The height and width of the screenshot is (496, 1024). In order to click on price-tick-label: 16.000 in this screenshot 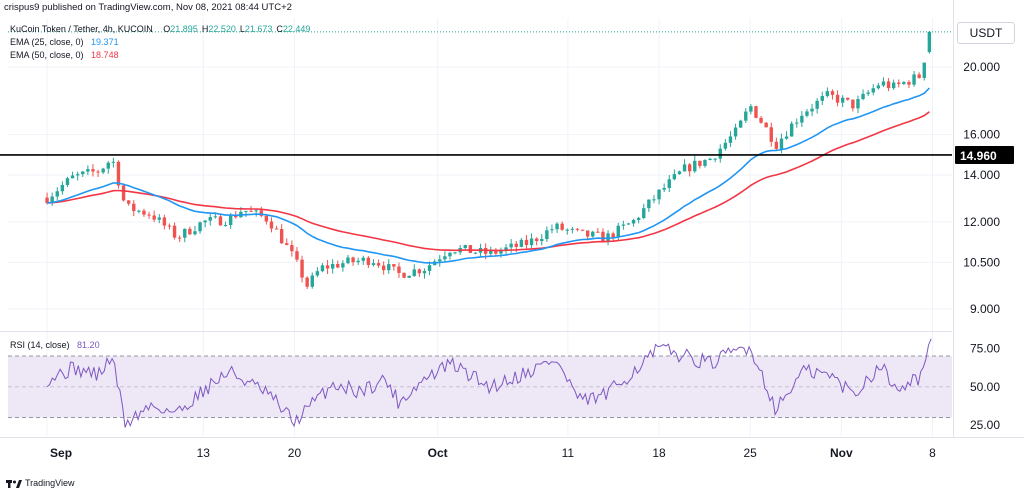, I will do `click(981, 135)`.